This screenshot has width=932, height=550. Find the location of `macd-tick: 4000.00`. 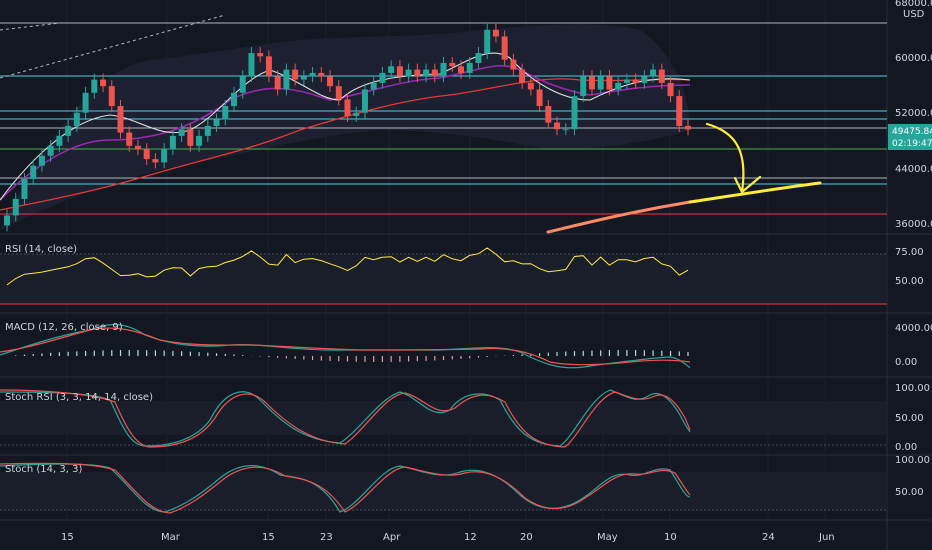

macd-tick: 4000.00 is located at coordinates (913, 328).